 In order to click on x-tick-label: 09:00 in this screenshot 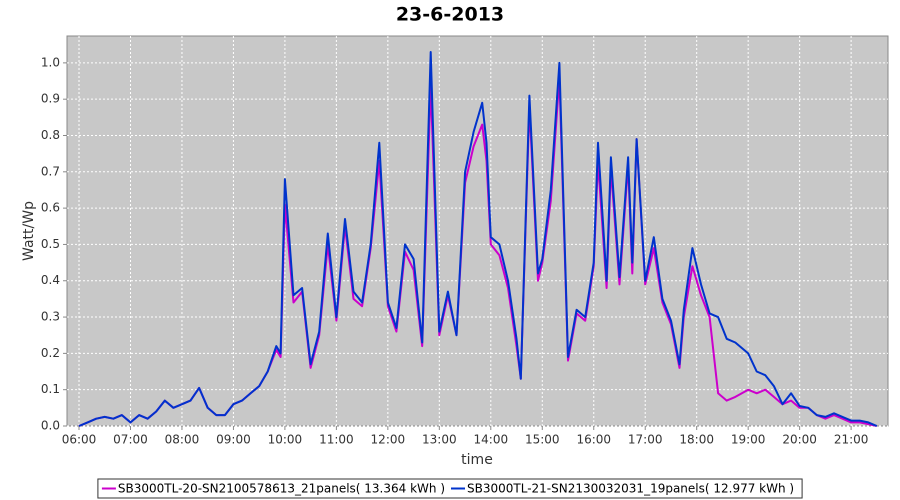, I will do `click(233, 440)`.